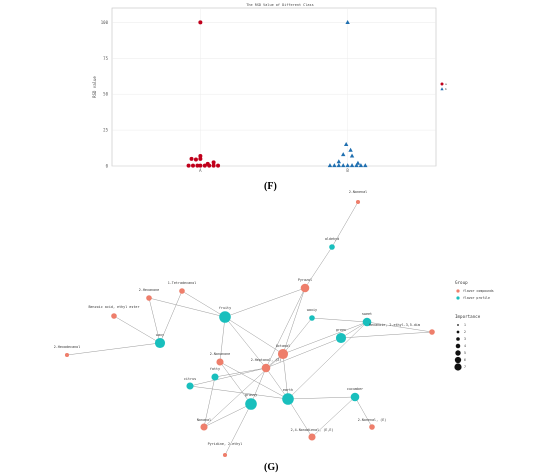 Image resolution: width=550 pixels, height=475 pixels. What do you see at coordinates (465, 367) in the screenshot?
I see `legend-size-label: 7` at bounding box center [465, 367].